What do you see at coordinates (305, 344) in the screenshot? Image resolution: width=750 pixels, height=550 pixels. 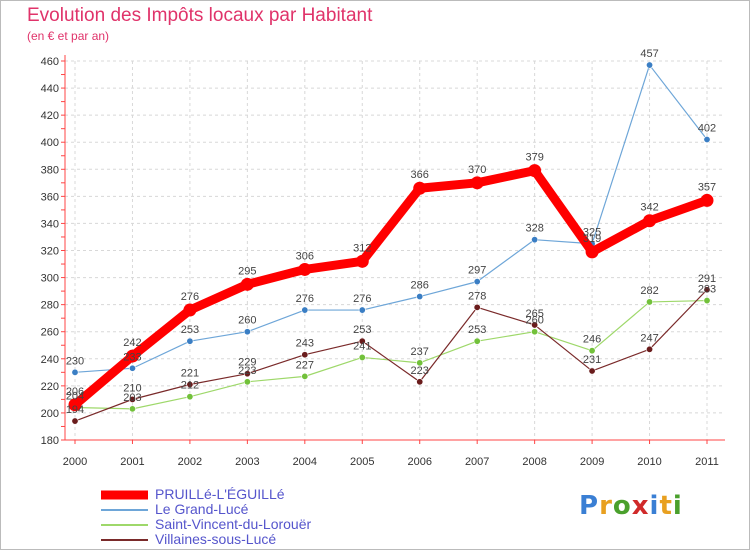 I see `data-label: 243` at bounding box center [305, 344].